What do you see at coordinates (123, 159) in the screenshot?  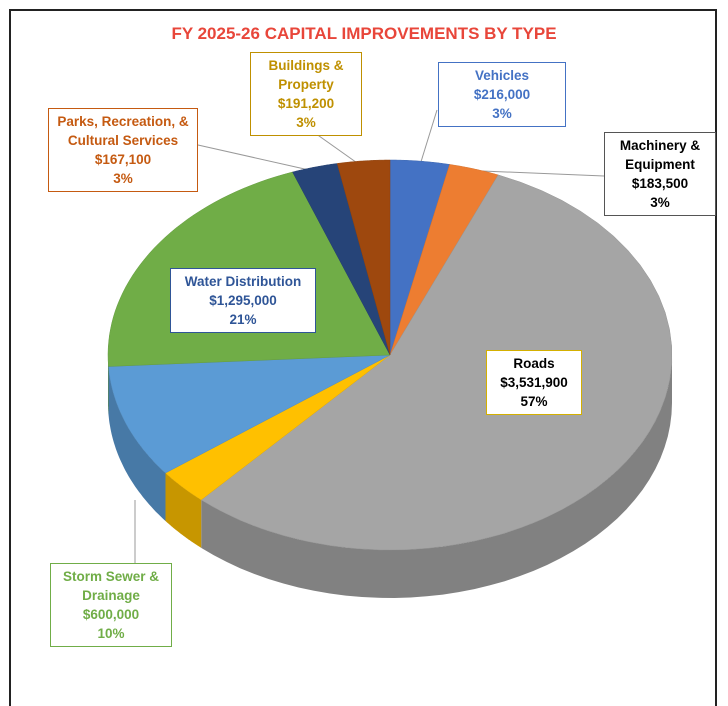 I see `label-value: $167,100` at bounding box center [123, 159].